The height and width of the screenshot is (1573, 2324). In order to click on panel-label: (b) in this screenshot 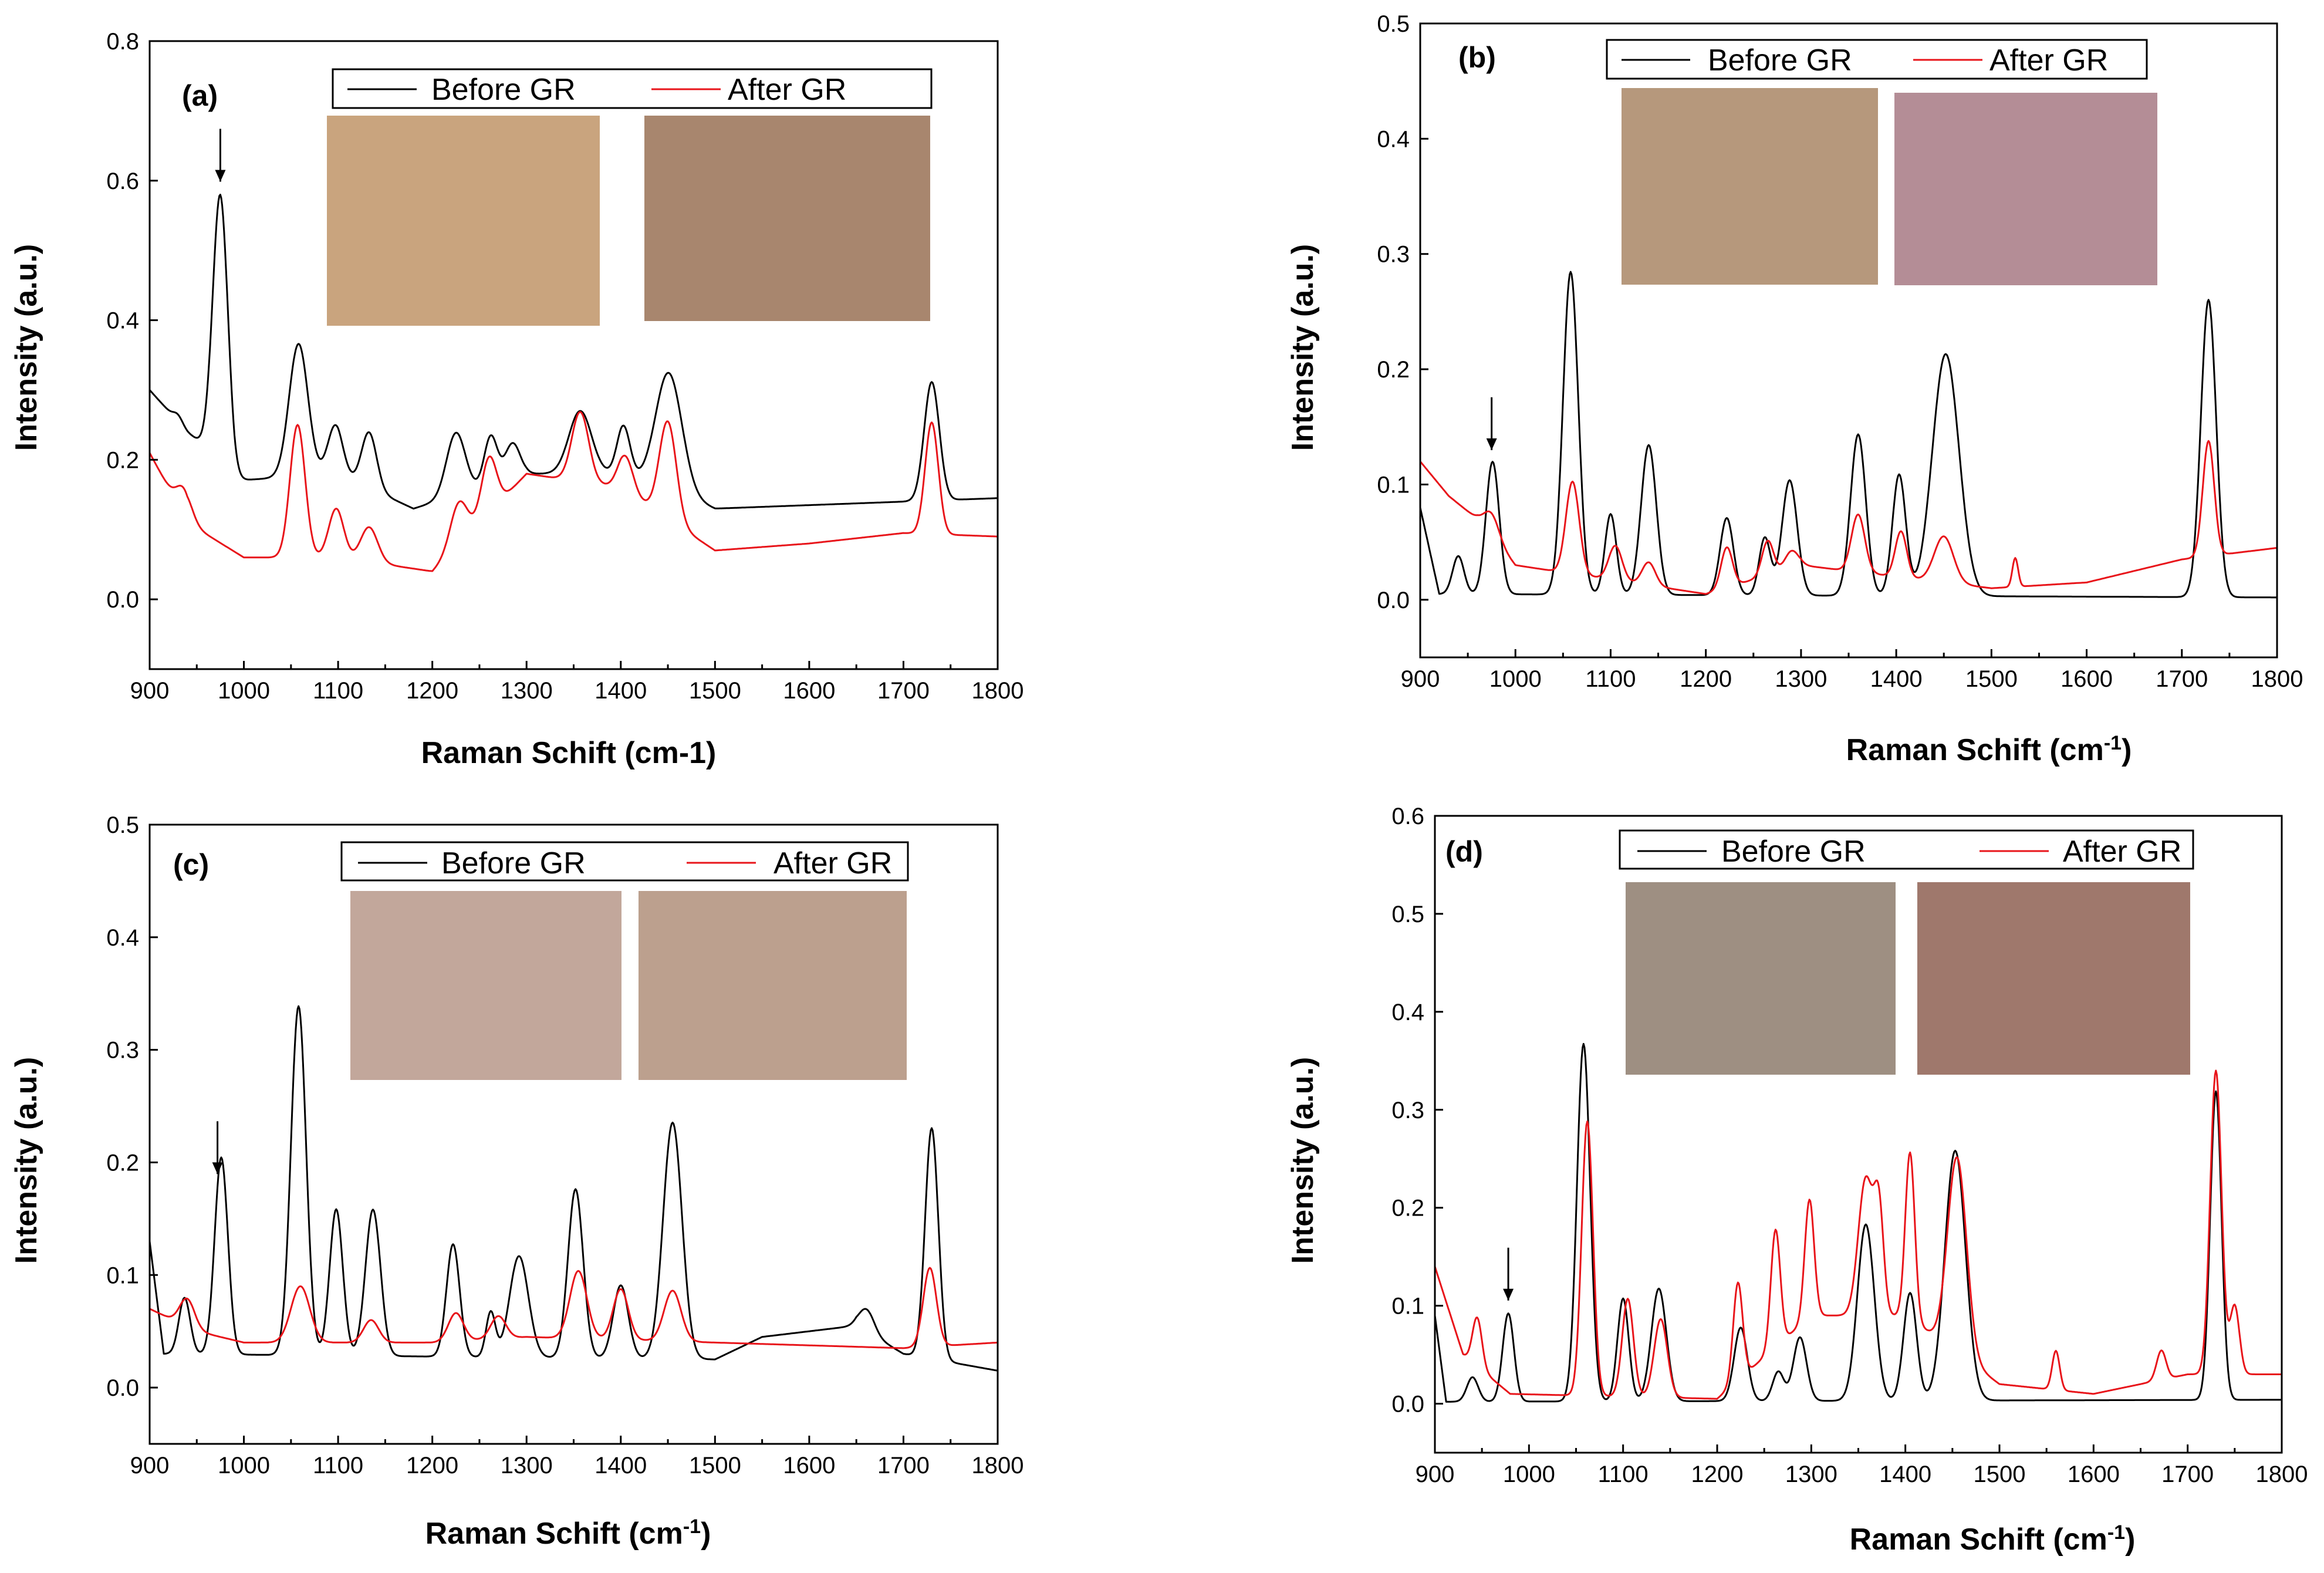, I will do `click(1477, 57)`.